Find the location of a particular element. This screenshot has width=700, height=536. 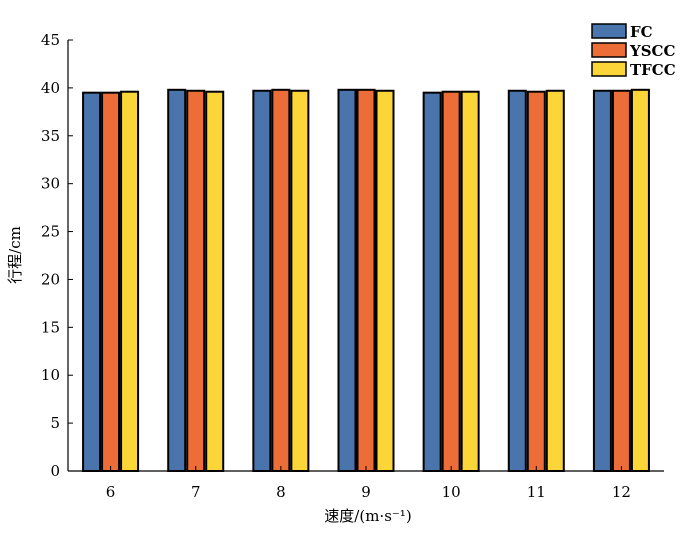

y-tick-label: 25 is located at coordinates (50, 232).